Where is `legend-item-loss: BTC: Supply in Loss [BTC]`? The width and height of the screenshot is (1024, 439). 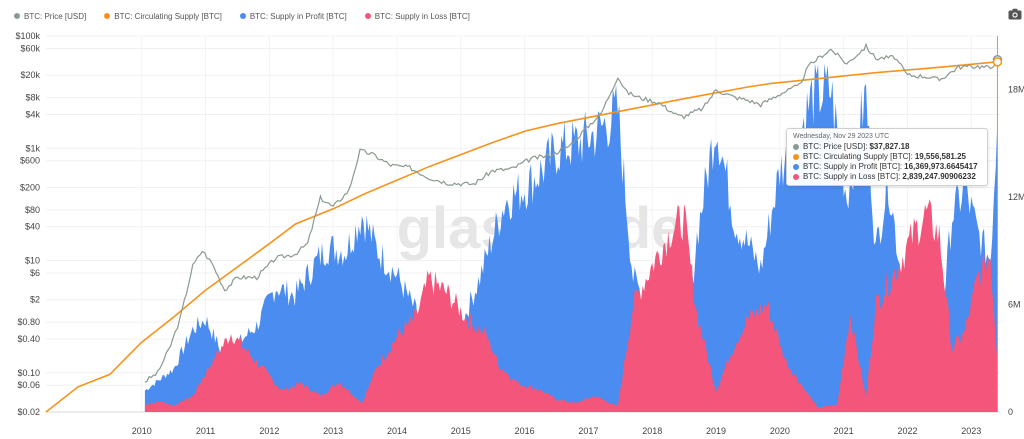 legend-item-loss: BTC: Supply in Loss [BTC] is located at coordinates (417, 16).